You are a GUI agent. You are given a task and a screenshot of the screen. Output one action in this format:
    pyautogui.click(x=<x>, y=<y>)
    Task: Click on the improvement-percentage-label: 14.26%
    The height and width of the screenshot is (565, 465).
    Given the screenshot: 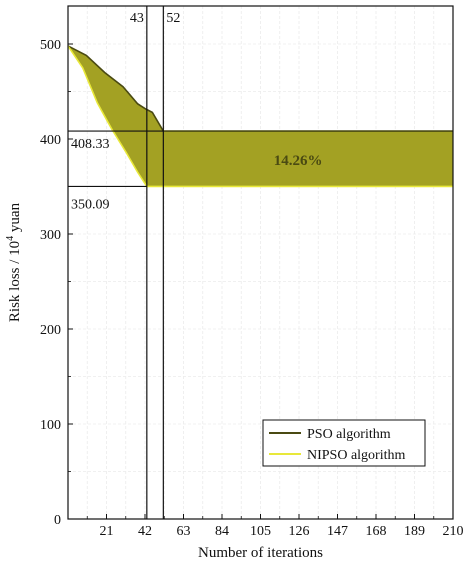 What is the action you would take?
    pyautogui.click(x=298, y=161)
    